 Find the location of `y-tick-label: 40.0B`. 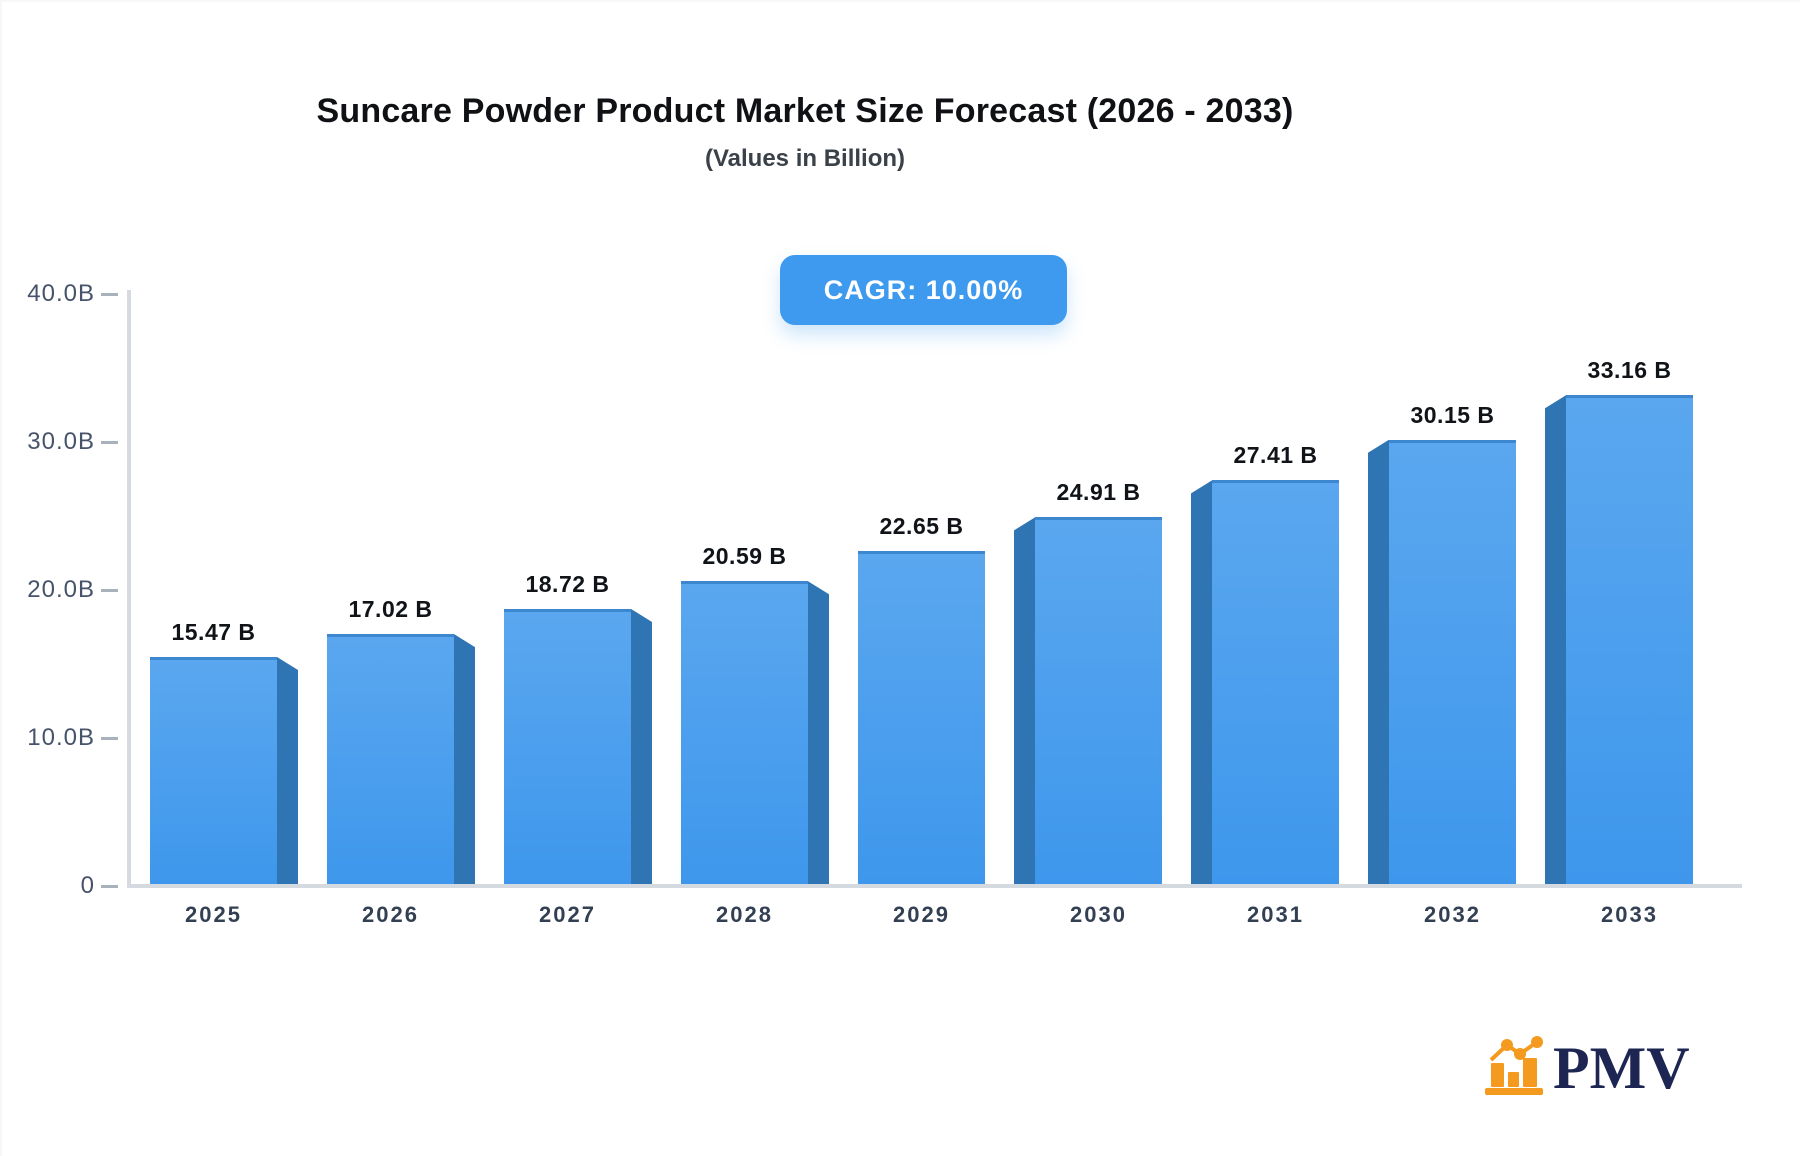

y-tick-label: 40.0B is located at coordinates (61, 293).